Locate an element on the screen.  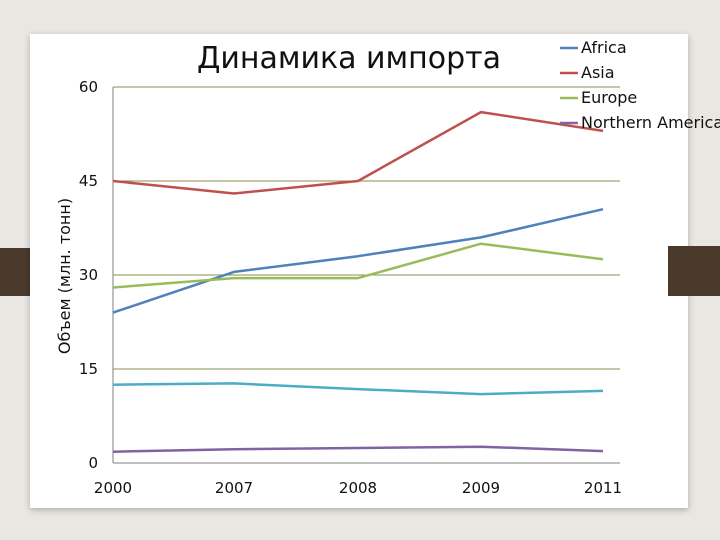
x-tick-label: 2007 is located at coordinates (234, 488).